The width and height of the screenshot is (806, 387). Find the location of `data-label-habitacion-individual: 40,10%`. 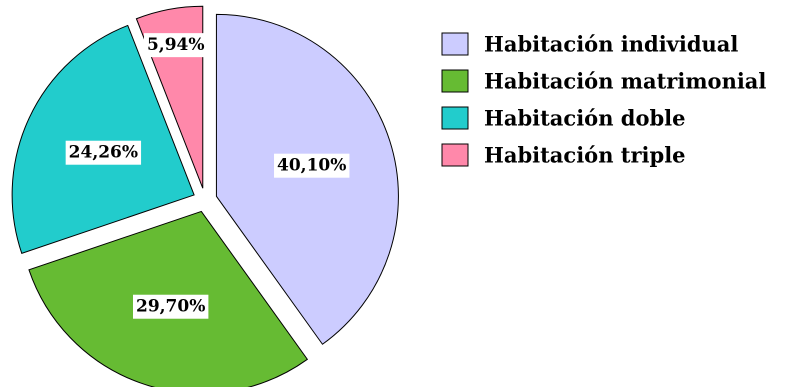

data-label-habitacion-individual: 40,10% is located at coordinates (312, 165).